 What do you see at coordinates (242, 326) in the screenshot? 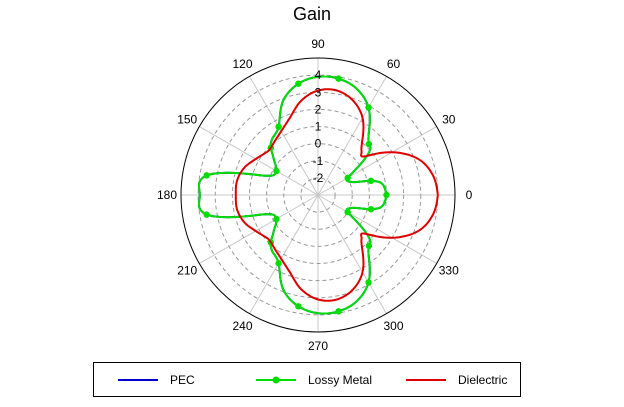
I see `angle-tick-label: 240` at bounding box center [242, 326].